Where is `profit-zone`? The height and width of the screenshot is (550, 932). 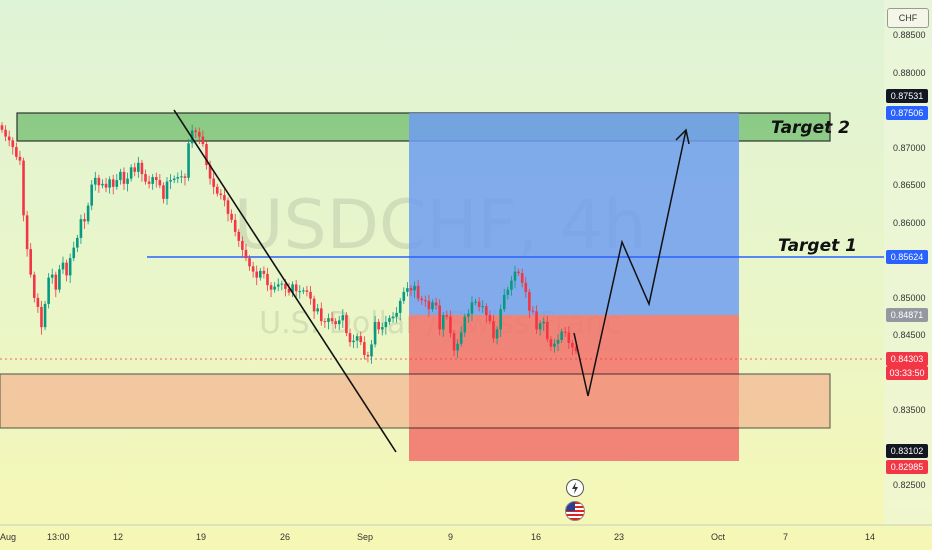 profit-zone is located at coordinates (574, 214).